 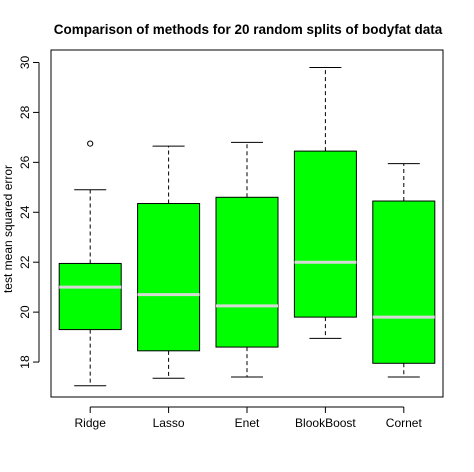 I want to click on y-tick-label: 18, so click(x=25, y=362).